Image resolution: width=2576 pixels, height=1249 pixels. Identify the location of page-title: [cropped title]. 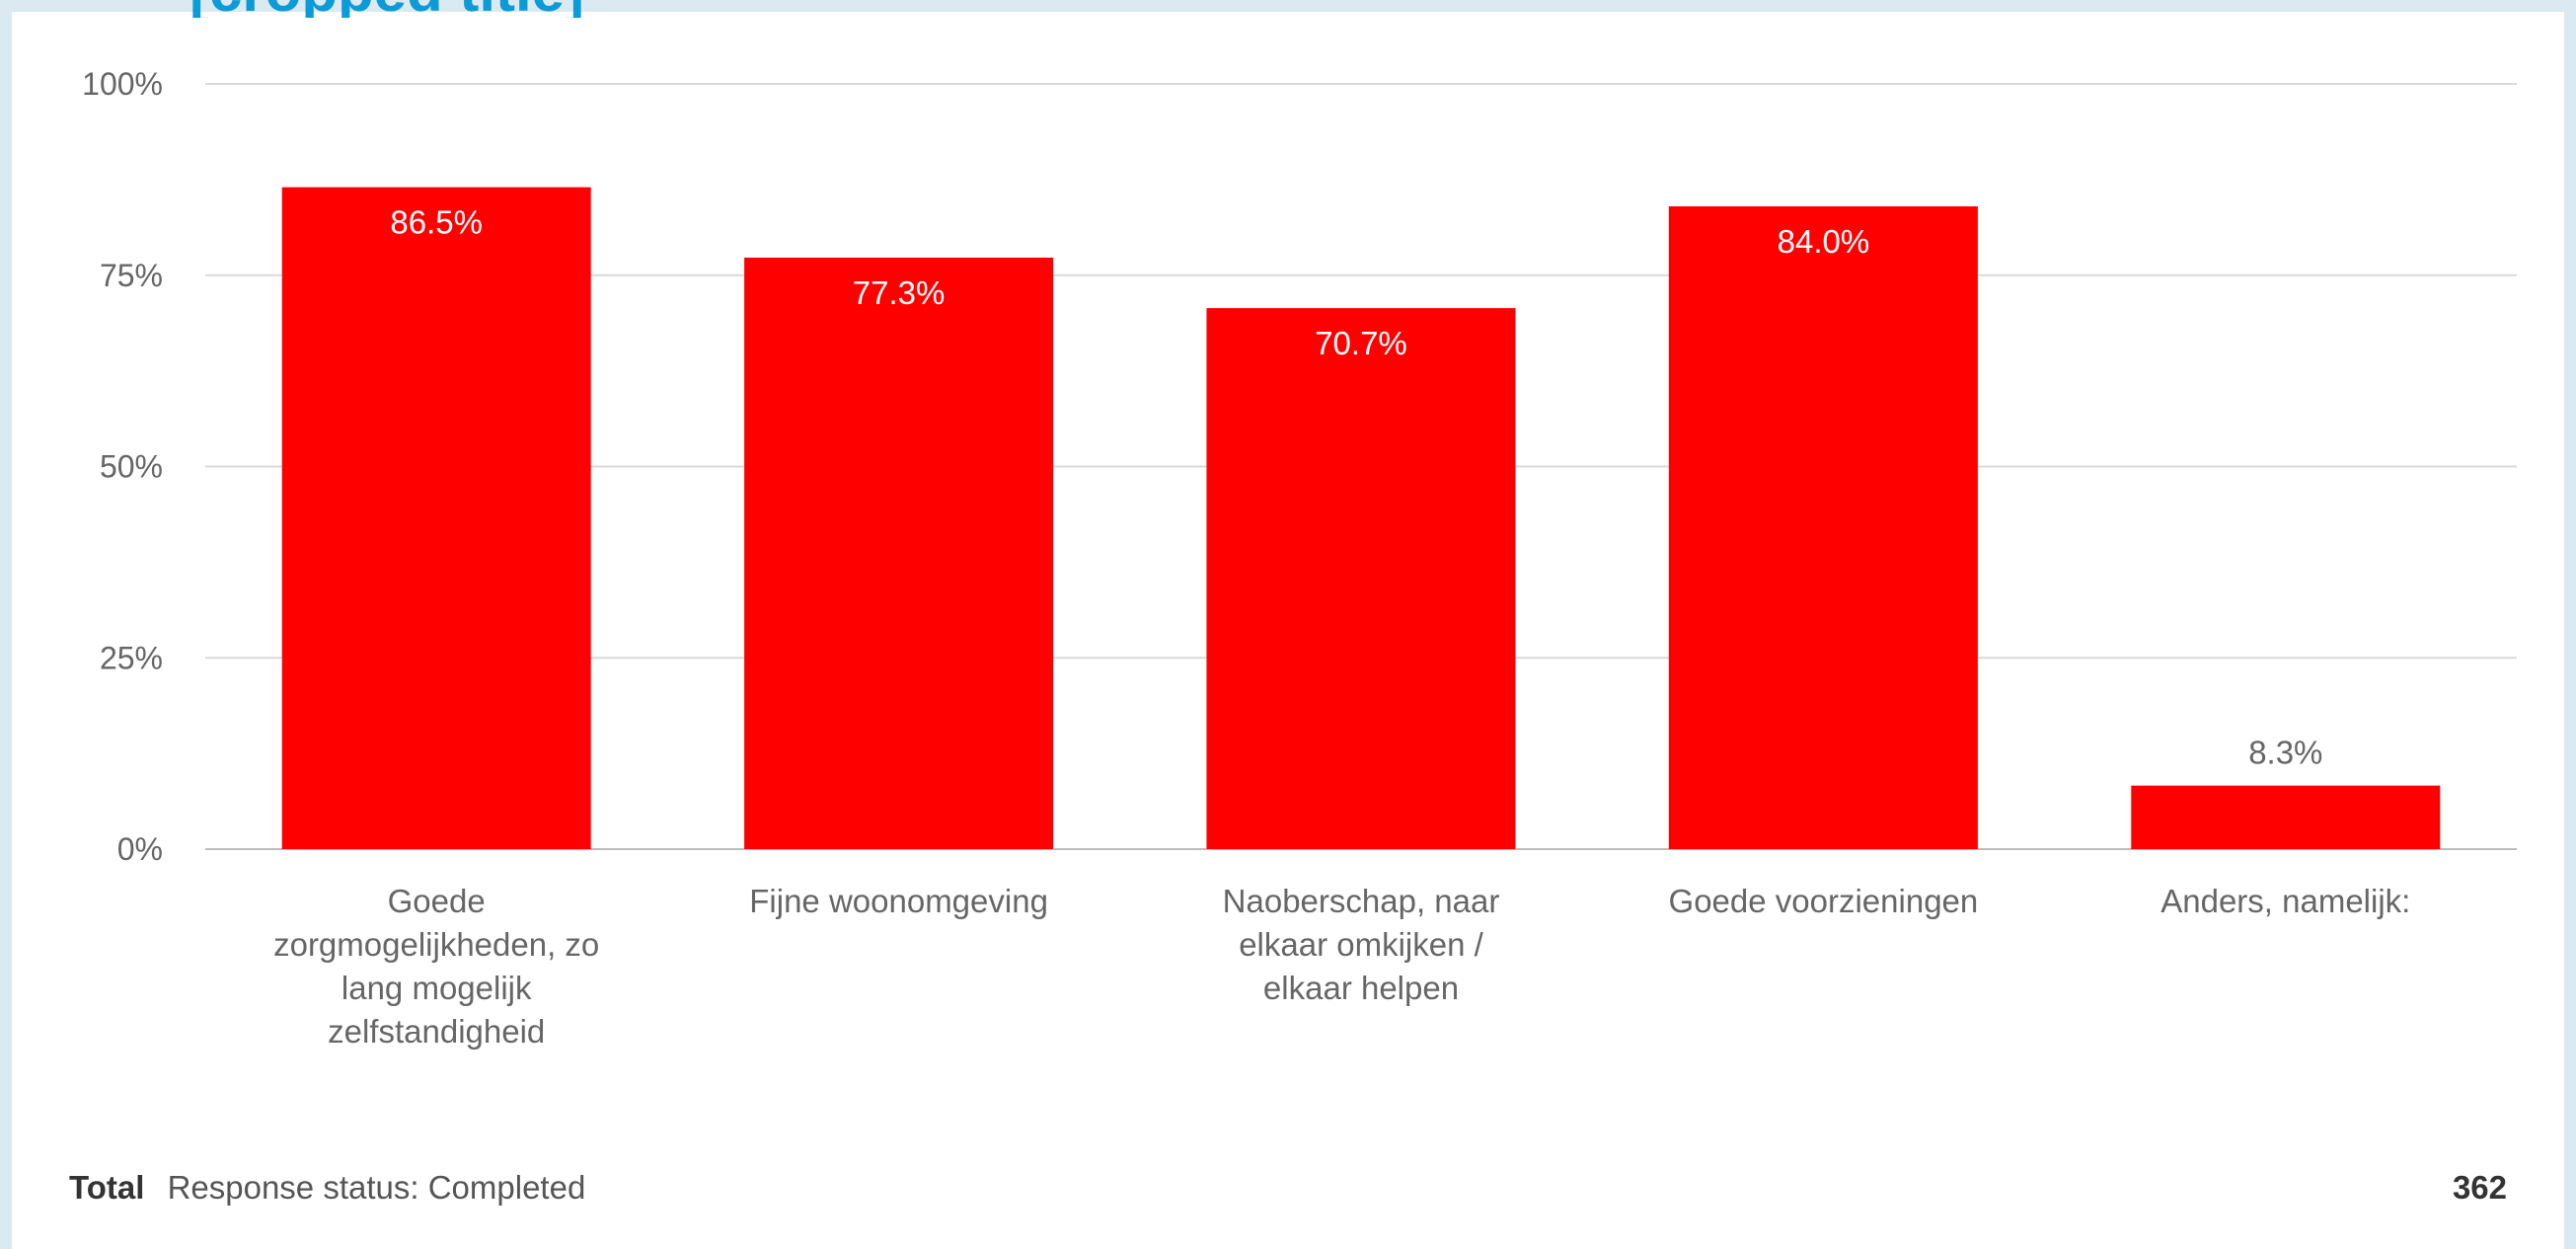
(565, 9).